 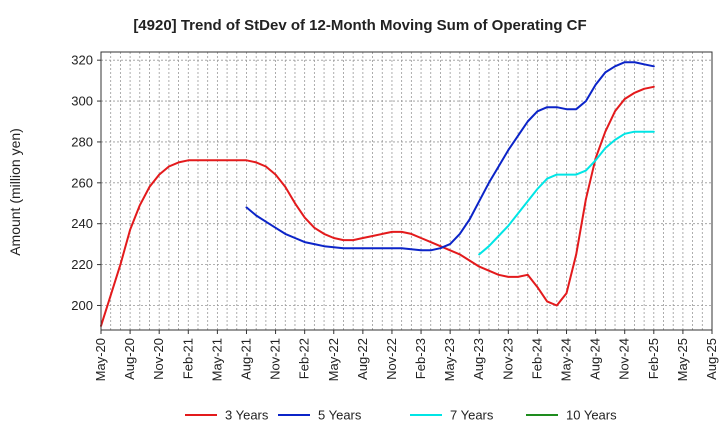 What do you see at coordinates (472, 415) in the screenshot?
I see `legend-label: 7 Years` at bounding box center [472, 415].